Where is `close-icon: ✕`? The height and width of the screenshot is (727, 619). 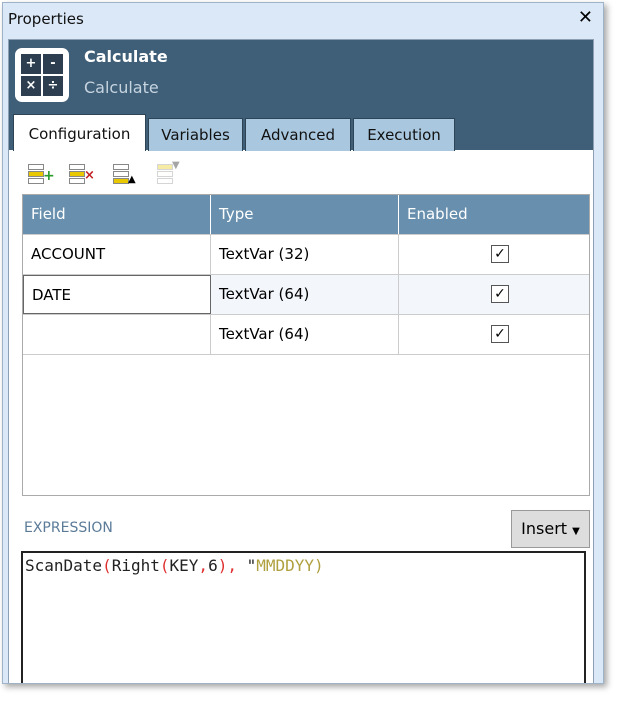 close-icon: ✕ is located at coordinates (585, 17).